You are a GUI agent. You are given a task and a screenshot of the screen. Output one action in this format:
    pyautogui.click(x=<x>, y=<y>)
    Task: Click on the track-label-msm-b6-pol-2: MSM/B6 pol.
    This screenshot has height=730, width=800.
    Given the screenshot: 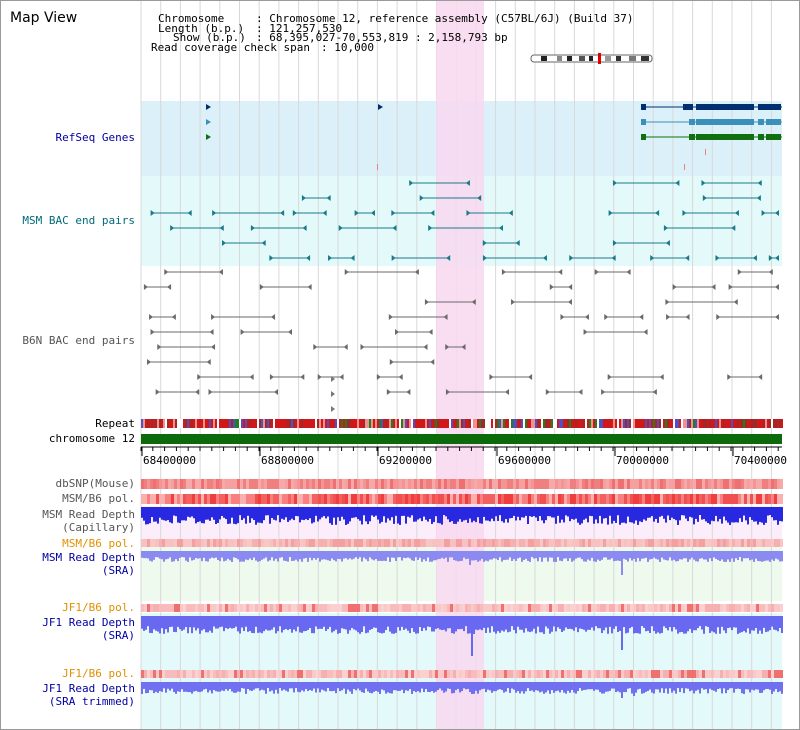 What is the action you would take?
    pyautogui.click(x=98, y=543)
    